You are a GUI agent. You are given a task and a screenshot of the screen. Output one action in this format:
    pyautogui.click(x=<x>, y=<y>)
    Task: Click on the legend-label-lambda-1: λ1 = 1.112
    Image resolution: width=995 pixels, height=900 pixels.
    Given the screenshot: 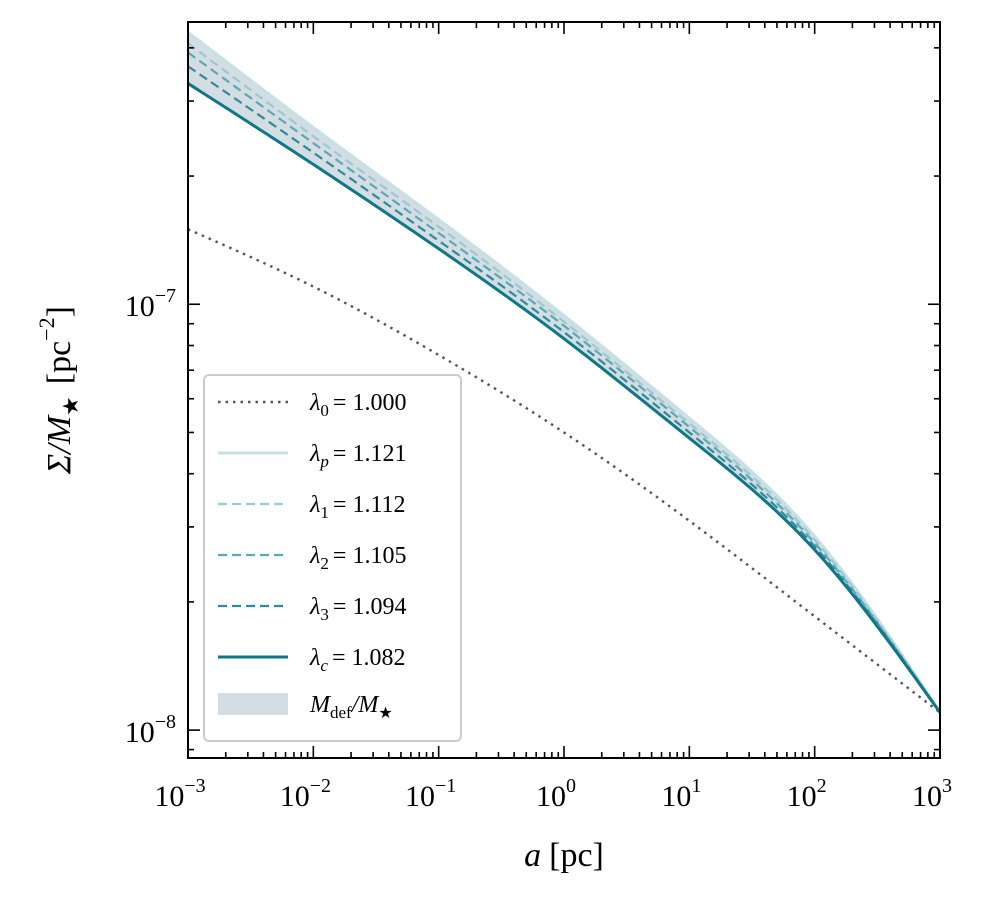 What is the action you would take?
    pyautogui.click(x=357, y=507)
    